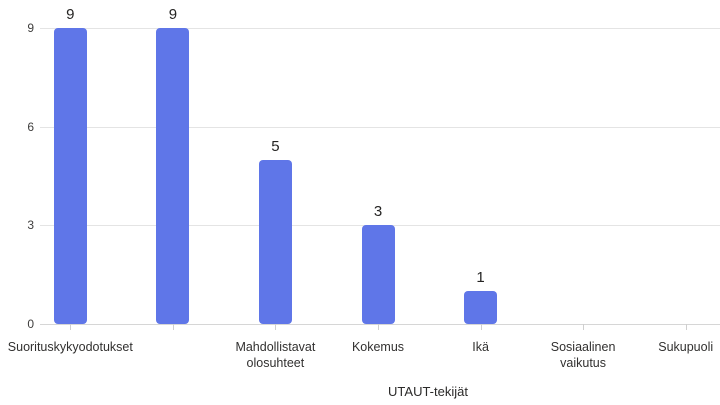 Image resolution: width=720 pixels, height=405 pixels. I want to click on x-axis-tick-label: Kokemus, so click(378, 347).